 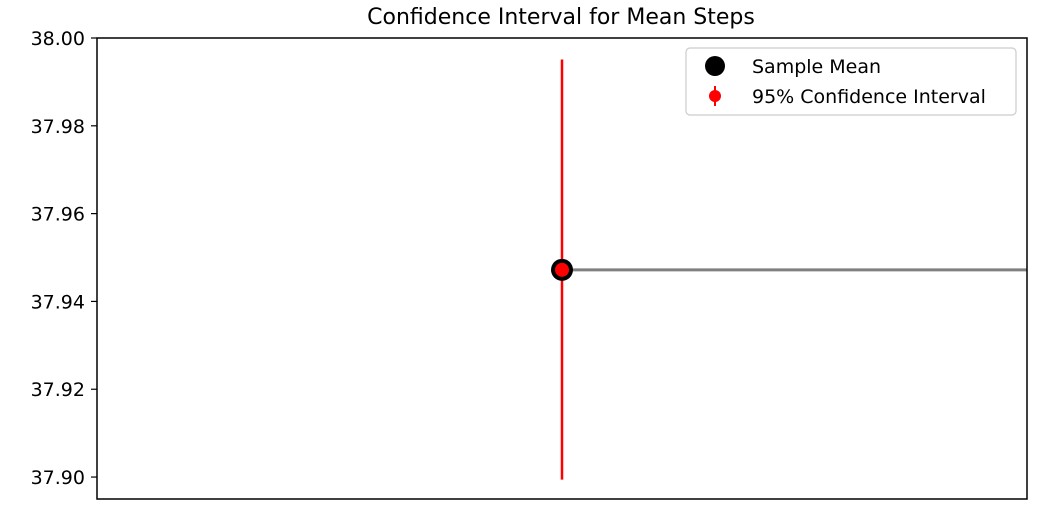 I want to click on legend: Sample Mean 95% Confidence Interval, so click(x=851, y=81).